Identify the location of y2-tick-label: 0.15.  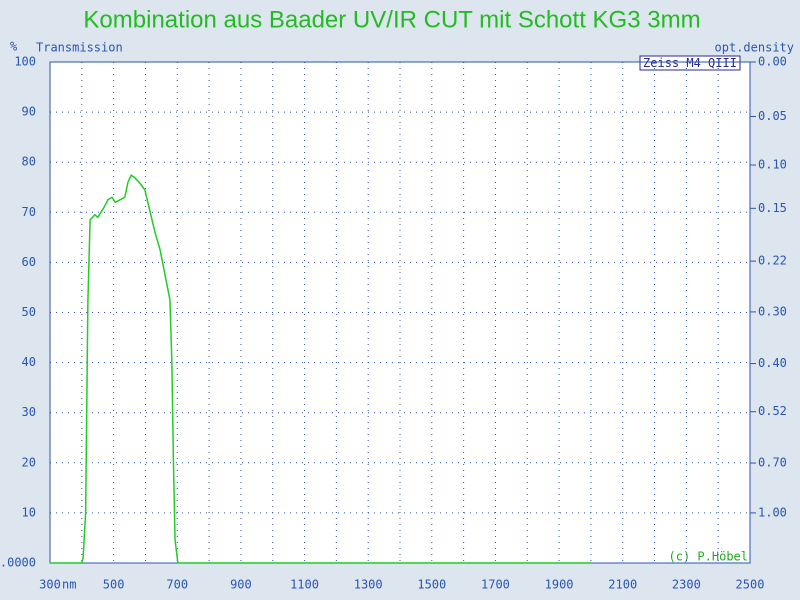
(772, 208).